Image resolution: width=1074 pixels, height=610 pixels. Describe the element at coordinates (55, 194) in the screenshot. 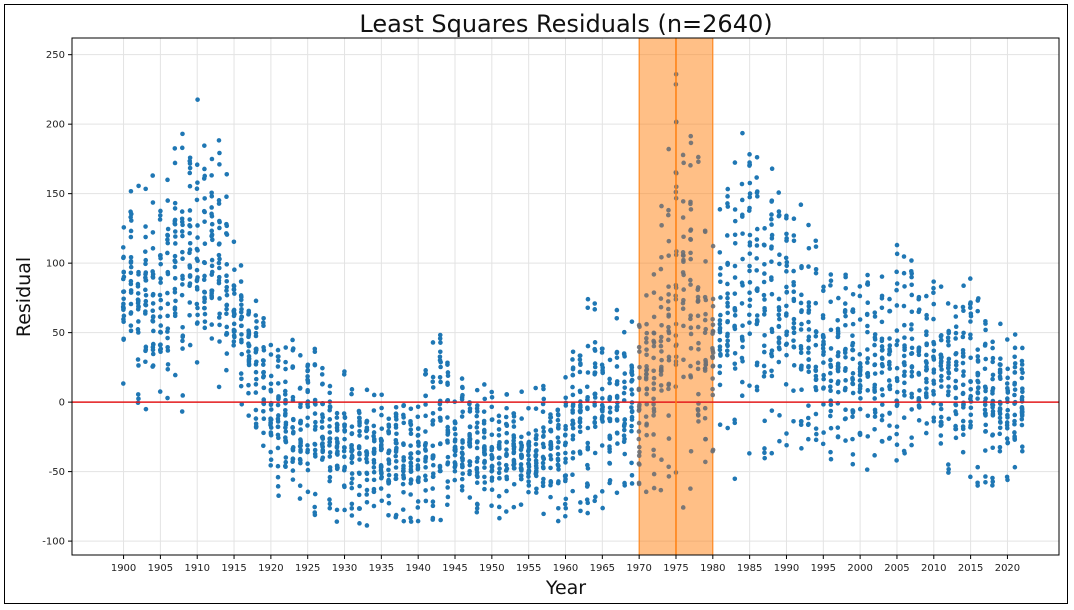

I see `y-tick-label: 150` at that location.